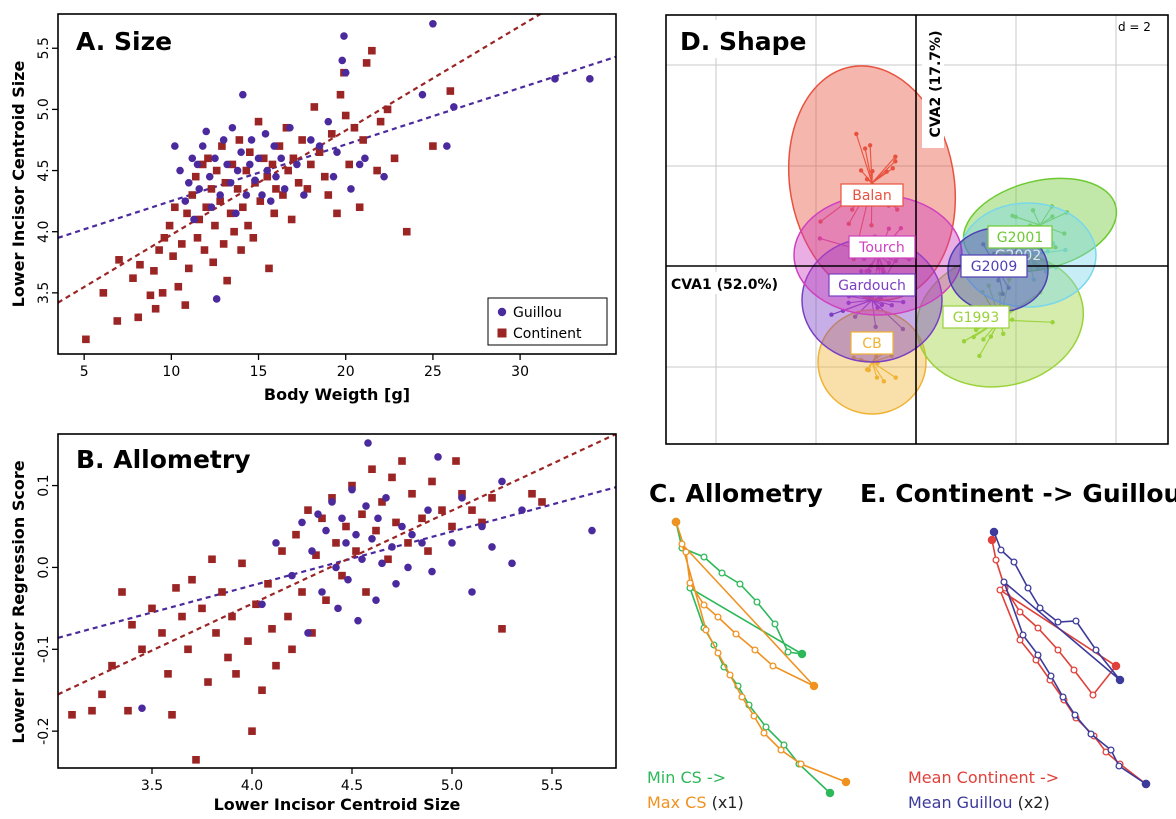  Describe the element at coordinates (868, 370) in the screenshot. I see `spoke-point-cb` at that location.